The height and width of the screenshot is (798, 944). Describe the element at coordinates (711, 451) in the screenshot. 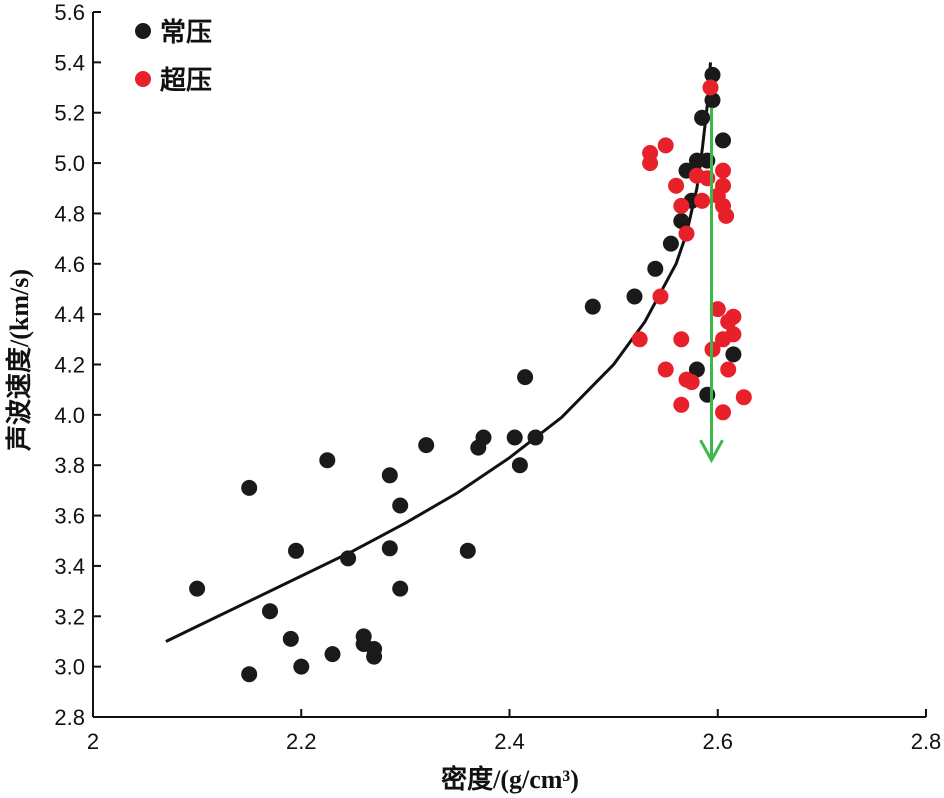

I see `arrow-head` at that location.